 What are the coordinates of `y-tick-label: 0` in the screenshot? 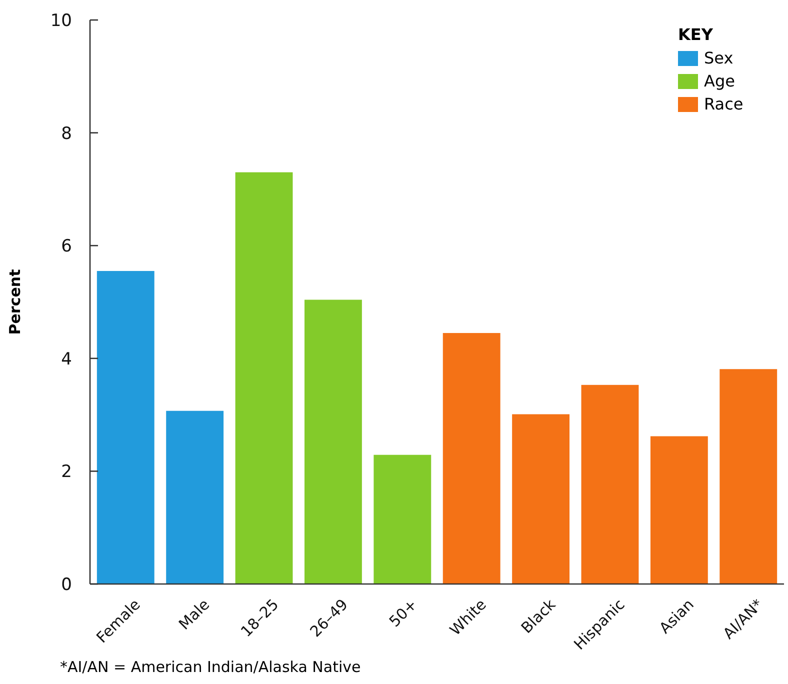 It's located at (66, 584).